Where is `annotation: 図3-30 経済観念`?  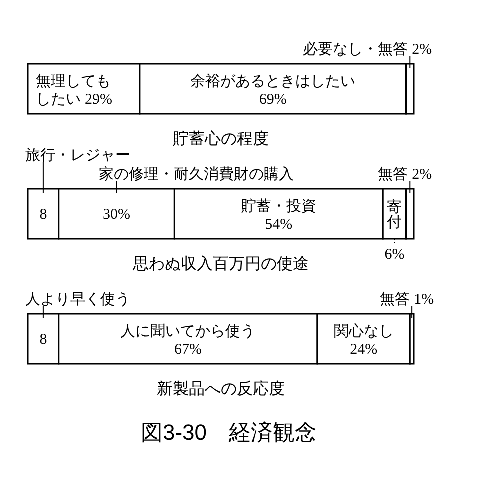
annotation: 図3-30 経済観念 is located at coordinates (229, 432).